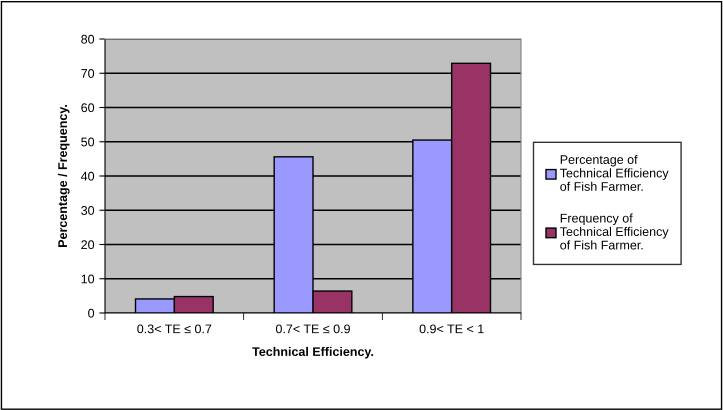  What do you see at coordinates (87, 176) in the screenshot?
I see `y-tick-label: 40` at bounding box center [87, 176].